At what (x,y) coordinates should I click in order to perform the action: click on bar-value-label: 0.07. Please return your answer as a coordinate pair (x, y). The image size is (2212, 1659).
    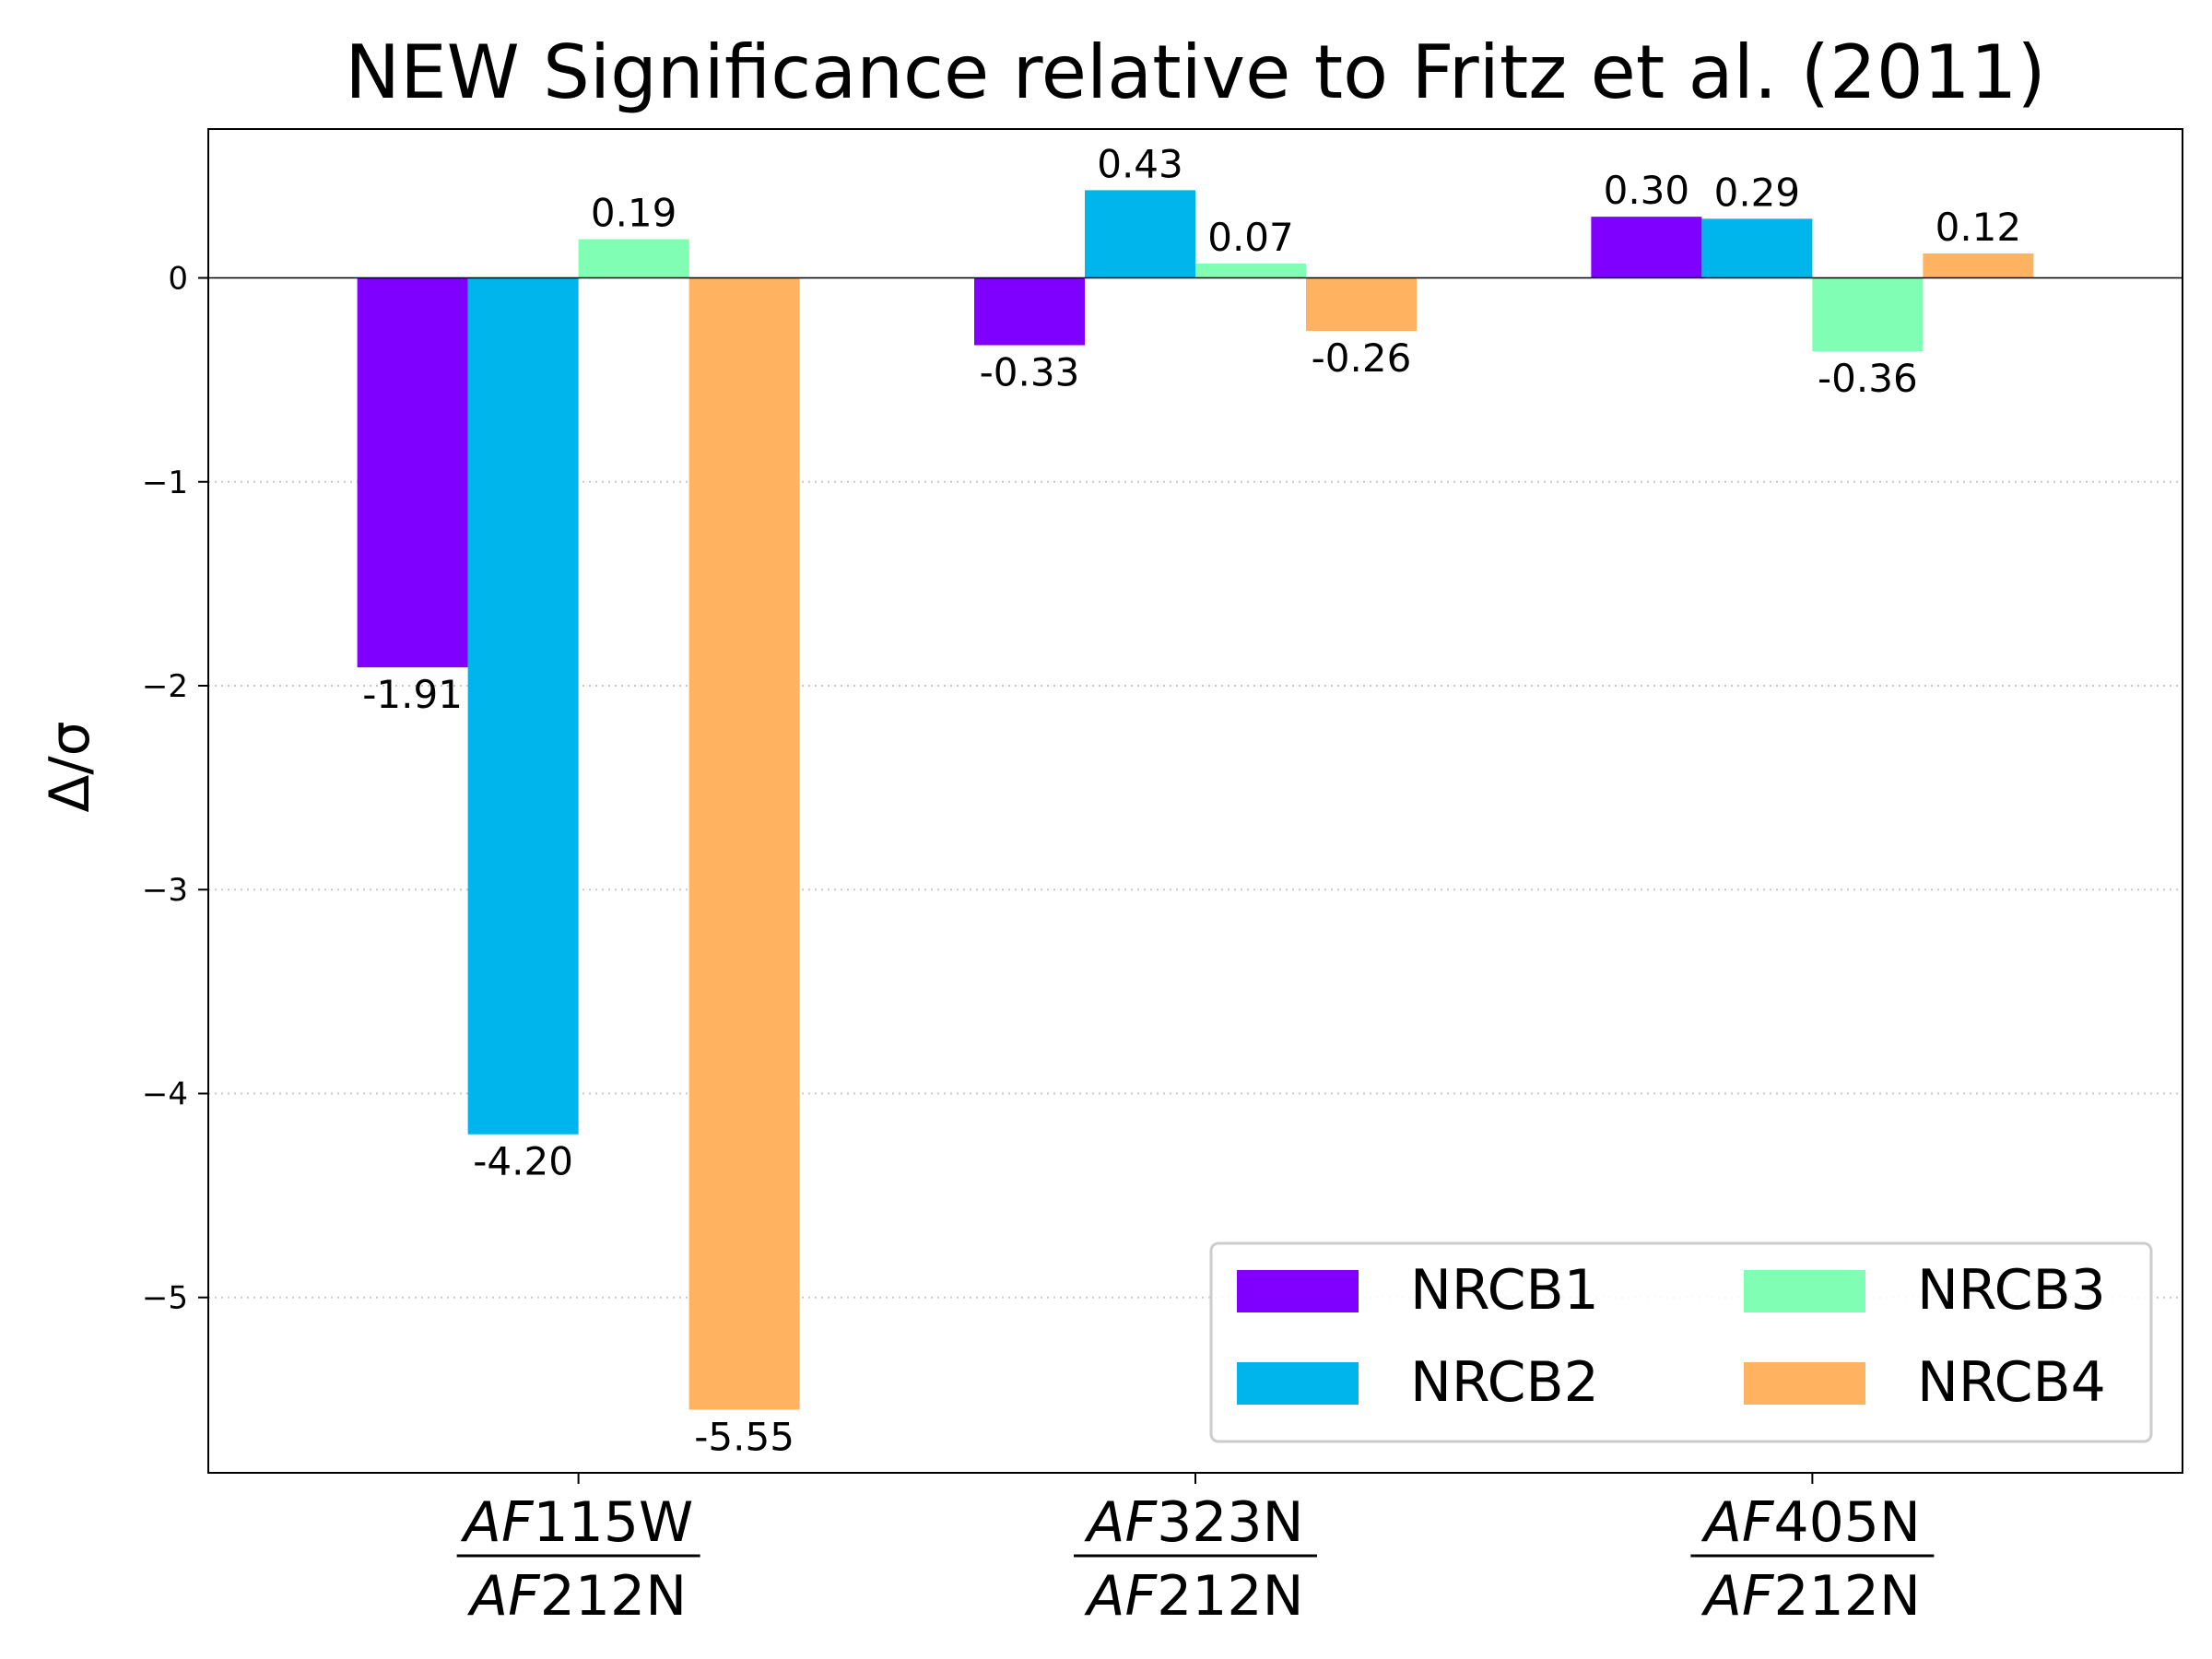
    Looking at the image, I should click on (1250, 237).